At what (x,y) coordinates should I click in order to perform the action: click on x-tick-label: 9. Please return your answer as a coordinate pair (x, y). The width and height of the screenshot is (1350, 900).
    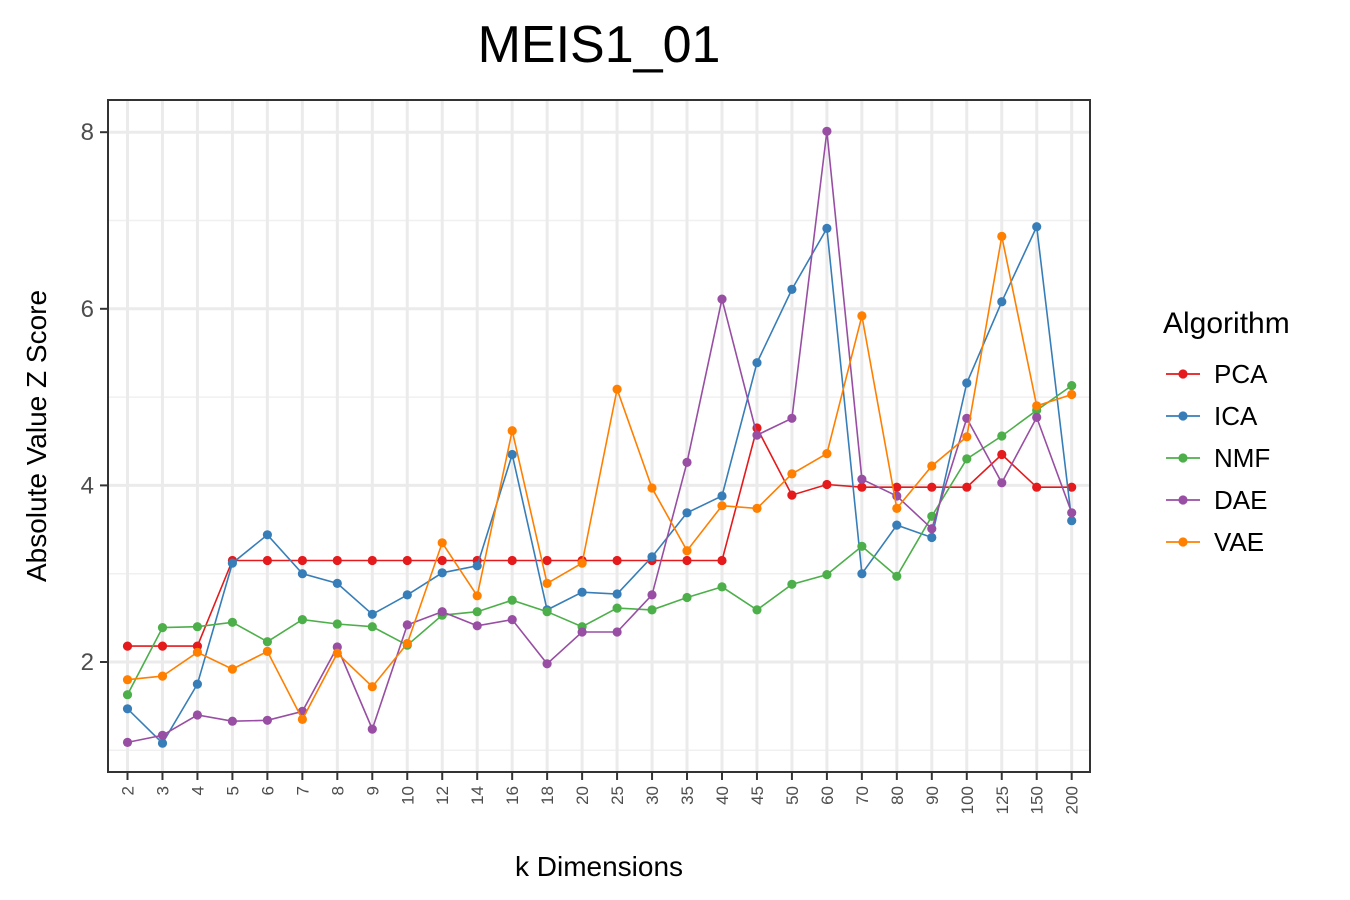
    Looking at the image, I should click on (372, 790).